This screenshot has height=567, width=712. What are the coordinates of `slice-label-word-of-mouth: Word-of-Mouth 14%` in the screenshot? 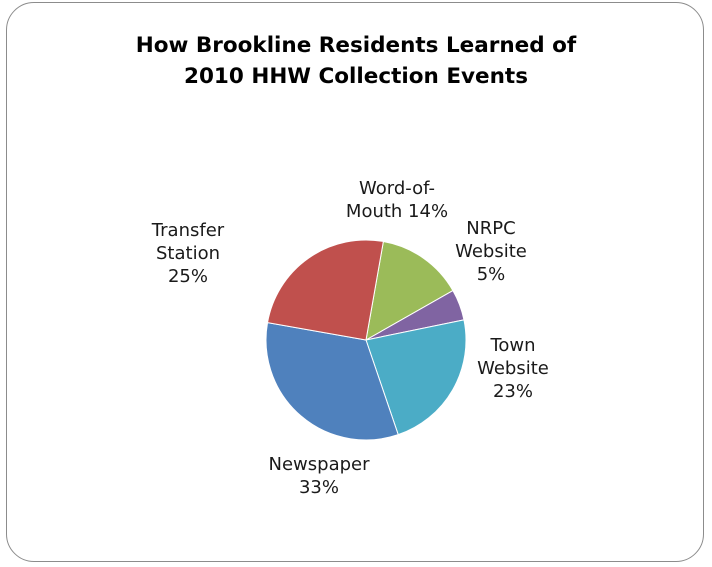 It's located at (397, 200).